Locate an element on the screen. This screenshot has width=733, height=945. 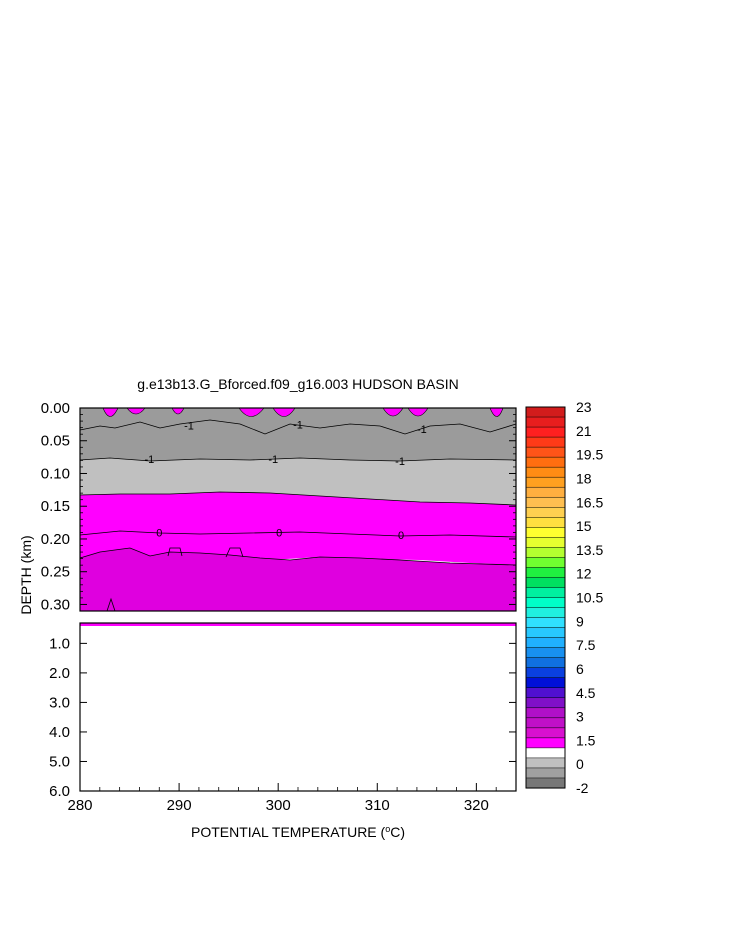
x-axis: 280 290 300 310 320 is located at coordinates (282, 798).